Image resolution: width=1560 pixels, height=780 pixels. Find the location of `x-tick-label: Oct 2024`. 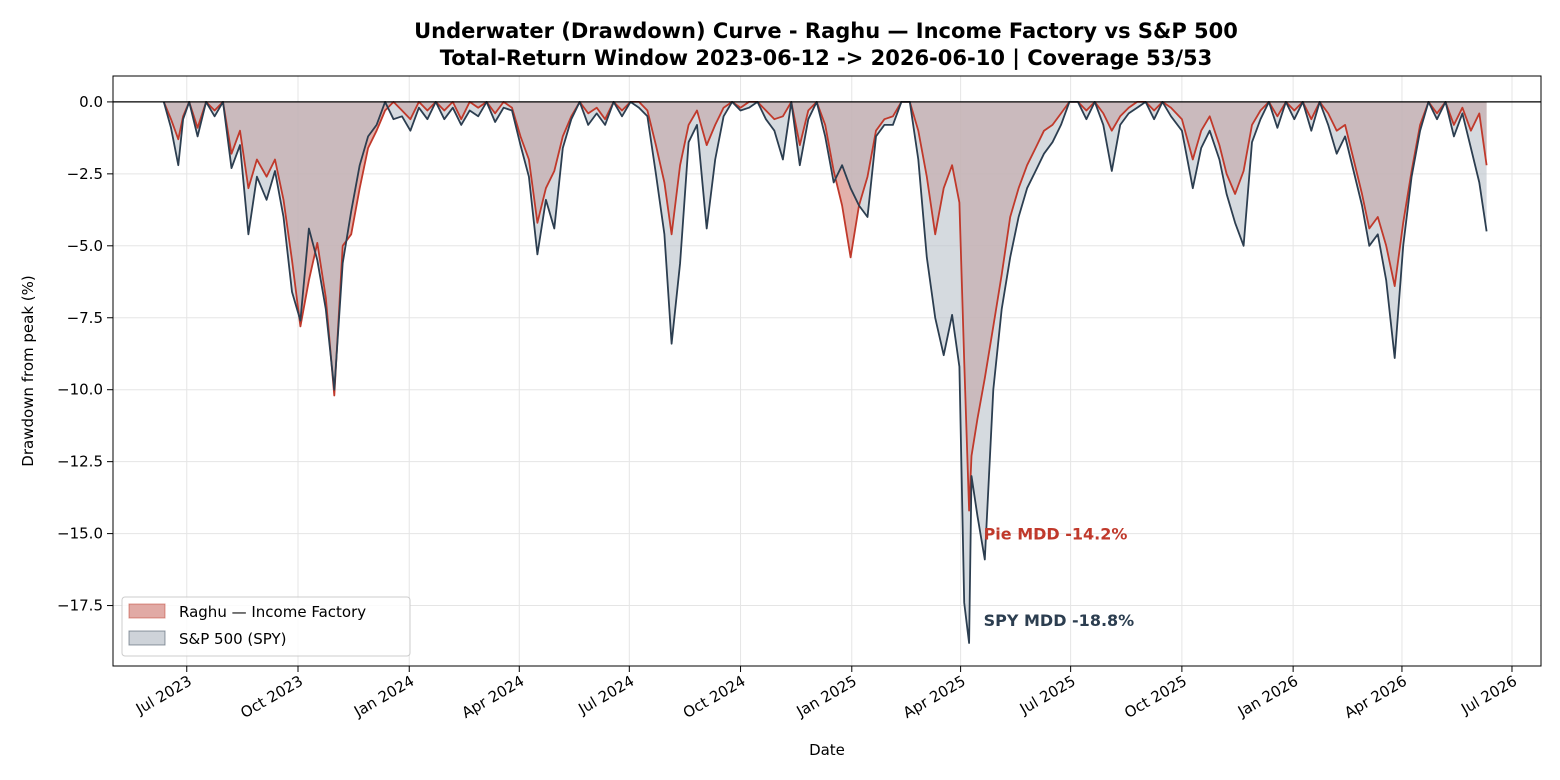

x-tick-label: Oct 2024 is located at coordinates (714, 697).